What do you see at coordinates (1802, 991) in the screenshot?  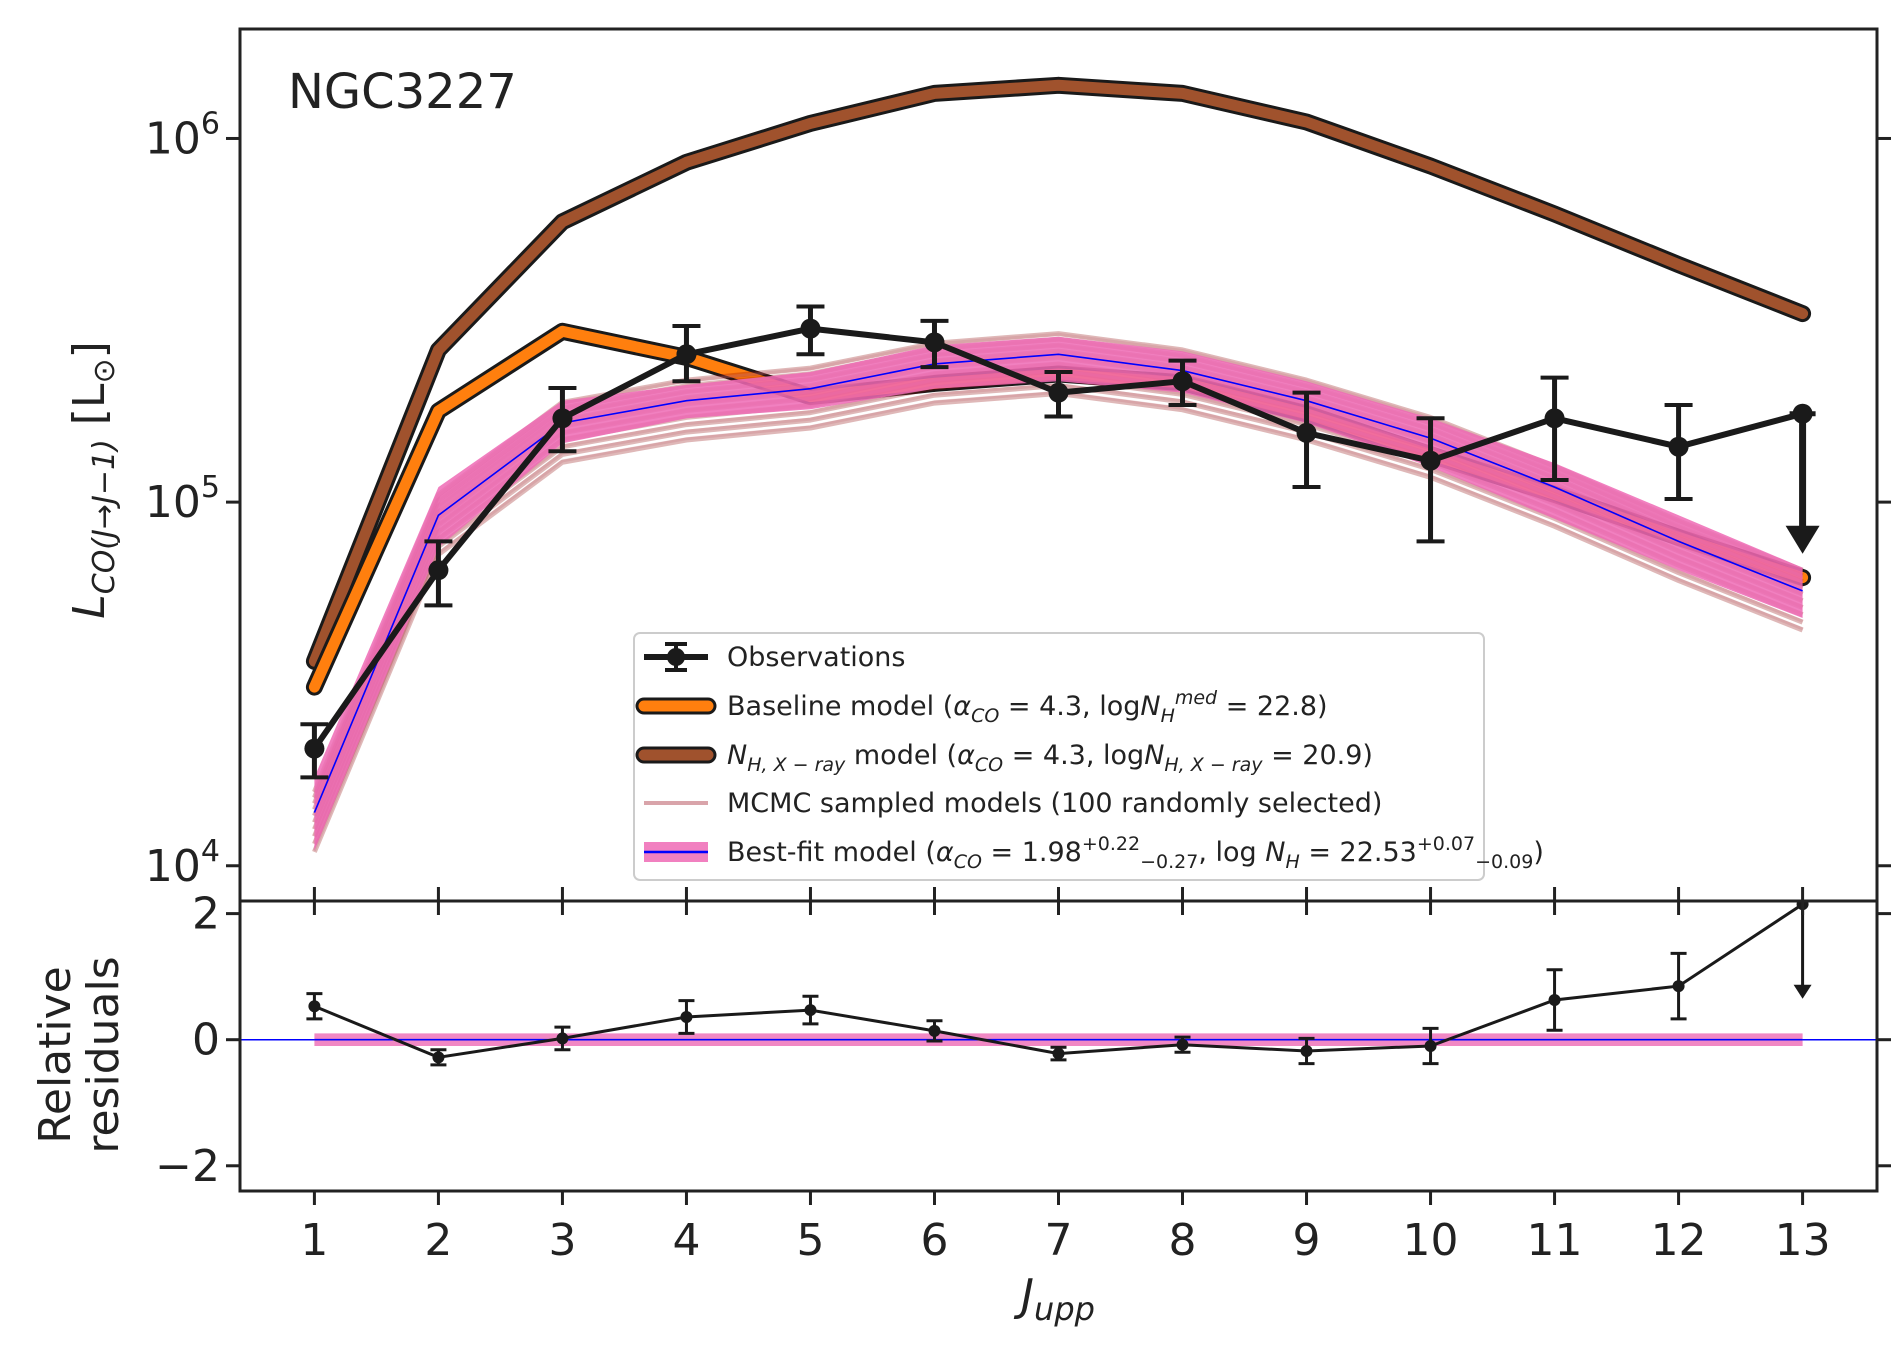 I see `residual-upper-limit-arrowhead` at bounding box center [1802, 991].